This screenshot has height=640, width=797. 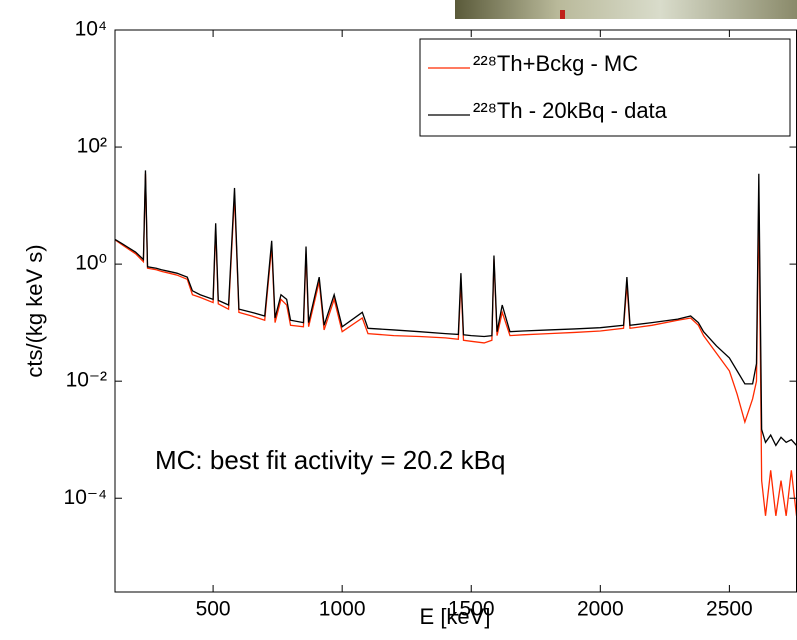 I want to click on y-tick-label: 10⁴, so click(x=91, y=29).